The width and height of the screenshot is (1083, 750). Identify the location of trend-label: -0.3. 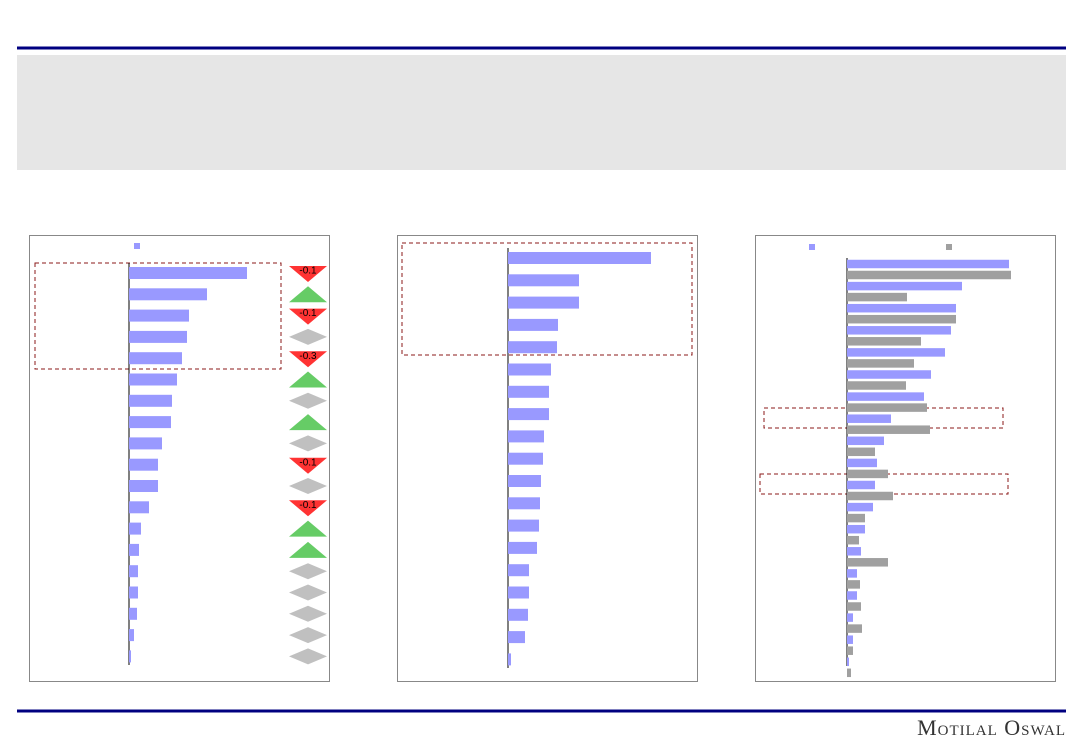
(308, 356).